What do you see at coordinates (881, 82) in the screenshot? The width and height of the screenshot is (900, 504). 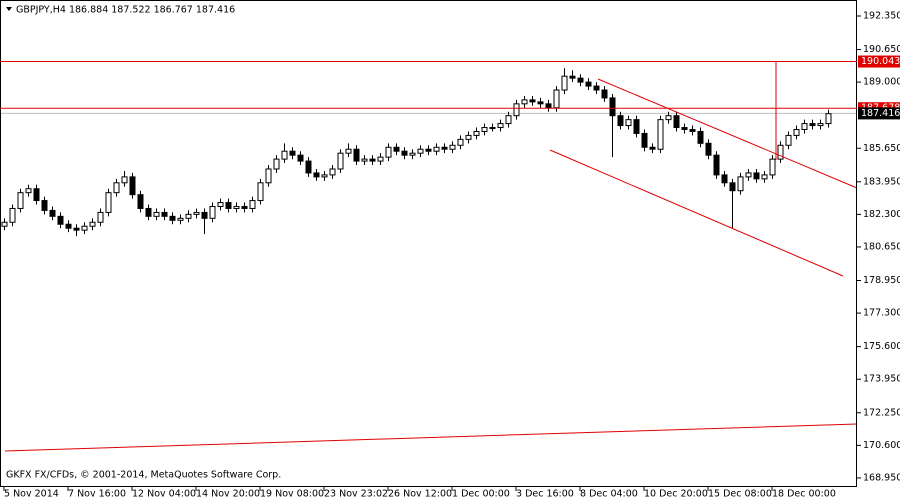 I see `y-tick-label: 189.000` at bounding box center [881, 82].